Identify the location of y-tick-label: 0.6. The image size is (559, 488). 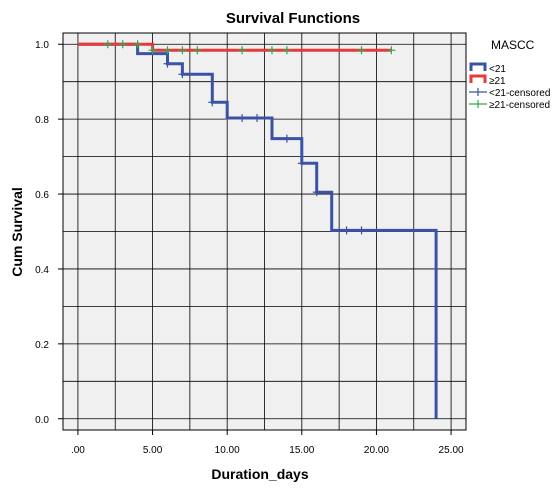
(42, 195).